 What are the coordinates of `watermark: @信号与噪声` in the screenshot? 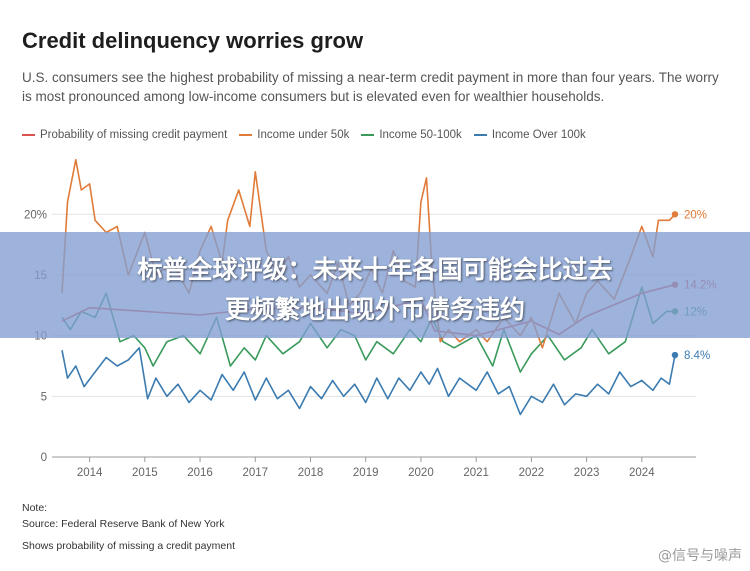 It's located at (700, 556).